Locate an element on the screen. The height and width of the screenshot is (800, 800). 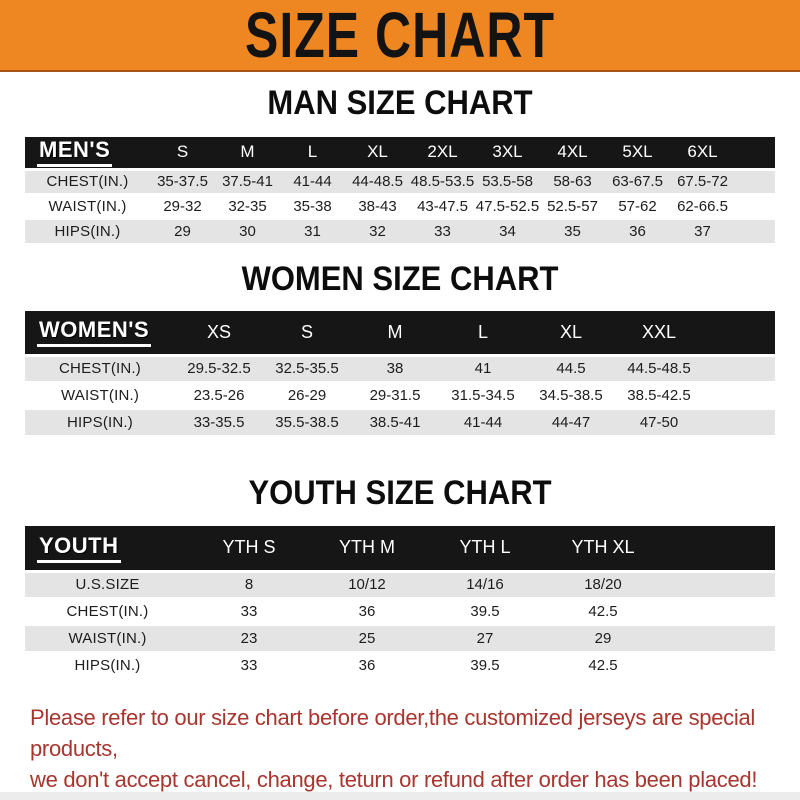
size-value: 37.5-41 is located at coordinates (247, 182).